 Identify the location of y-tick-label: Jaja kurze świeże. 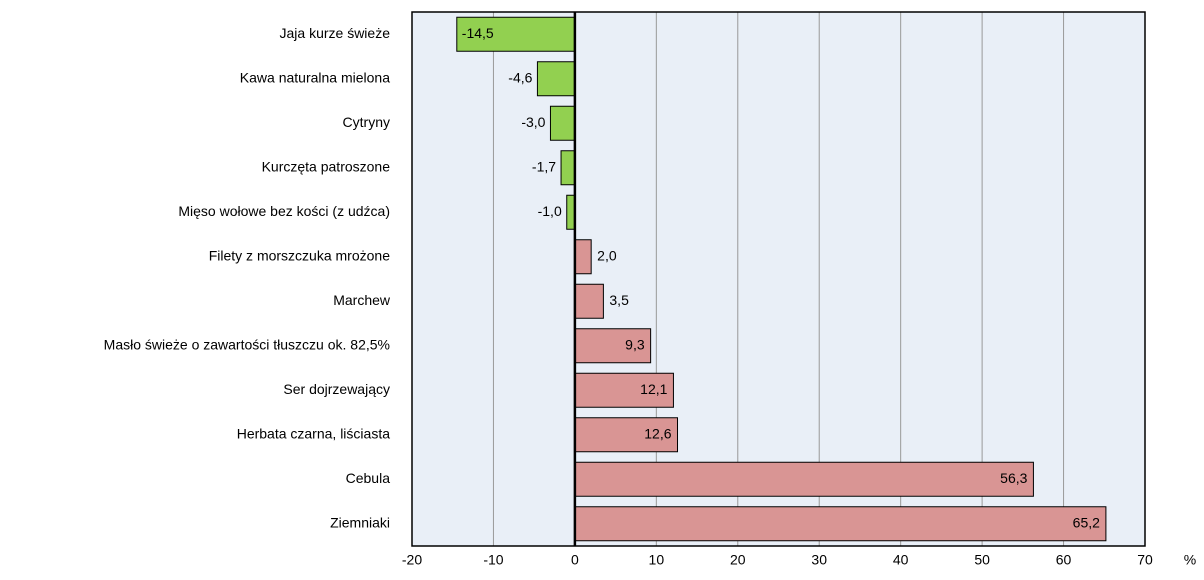
(335, 33).